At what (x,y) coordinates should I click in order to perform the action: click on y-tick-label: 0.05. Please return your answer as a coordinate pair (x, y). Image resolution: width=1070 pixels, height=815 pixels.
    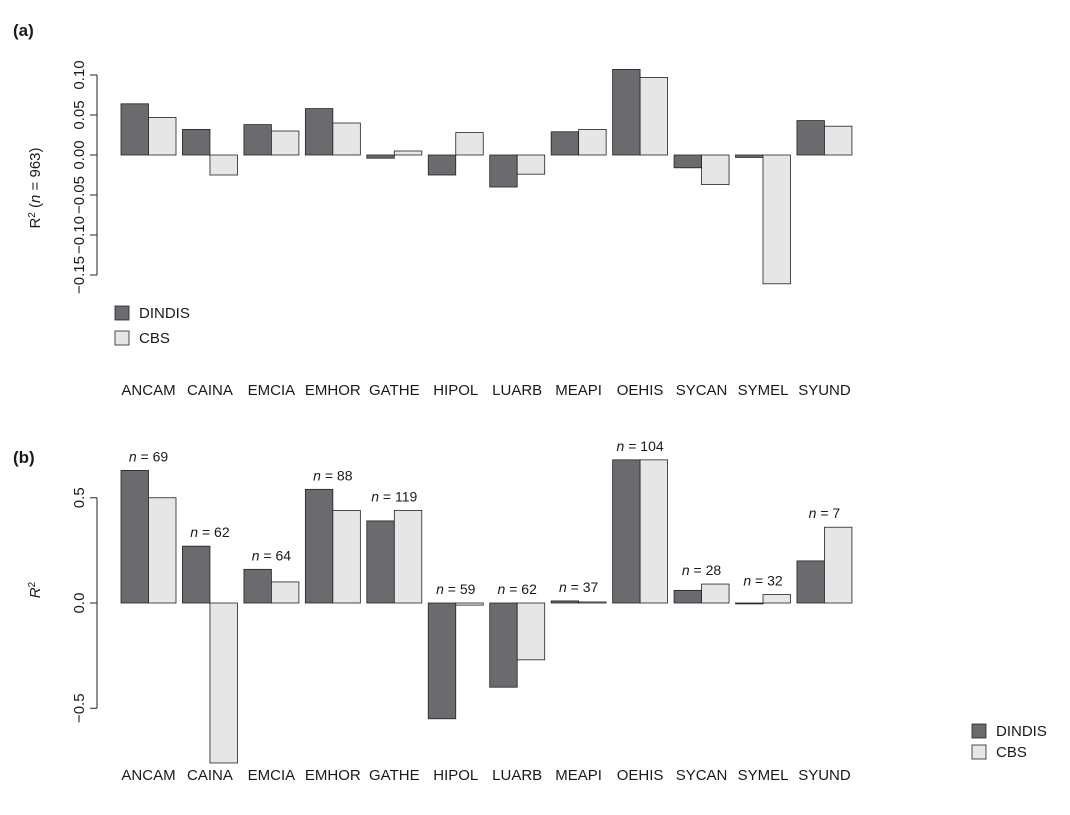
    Looking at the image, I should click on (79, 114).